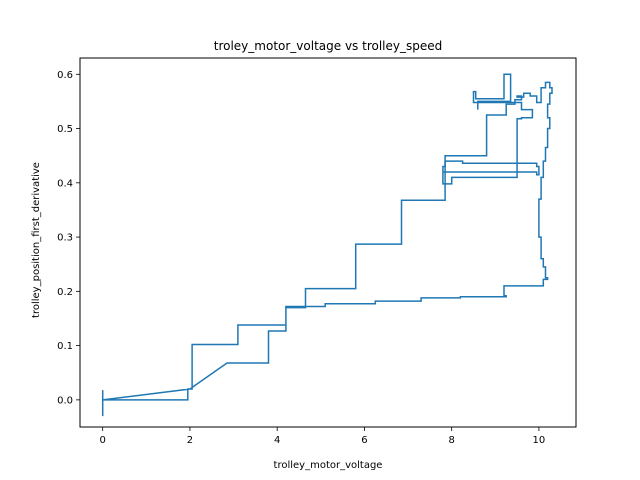 This screenshot has height=480, width=640. Describe the element at coordinates (65, 238) in the screenshot. I see `y-tick-label: 0.3` at that location.